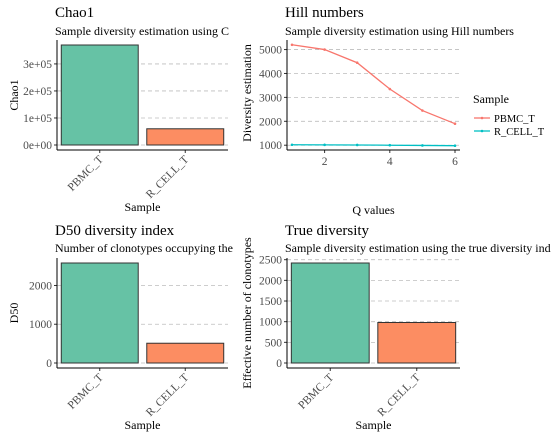 This screenshot has width=553, height=443. I want to click on true-diversity-y-tick-label: 2000, so click(270, 281).